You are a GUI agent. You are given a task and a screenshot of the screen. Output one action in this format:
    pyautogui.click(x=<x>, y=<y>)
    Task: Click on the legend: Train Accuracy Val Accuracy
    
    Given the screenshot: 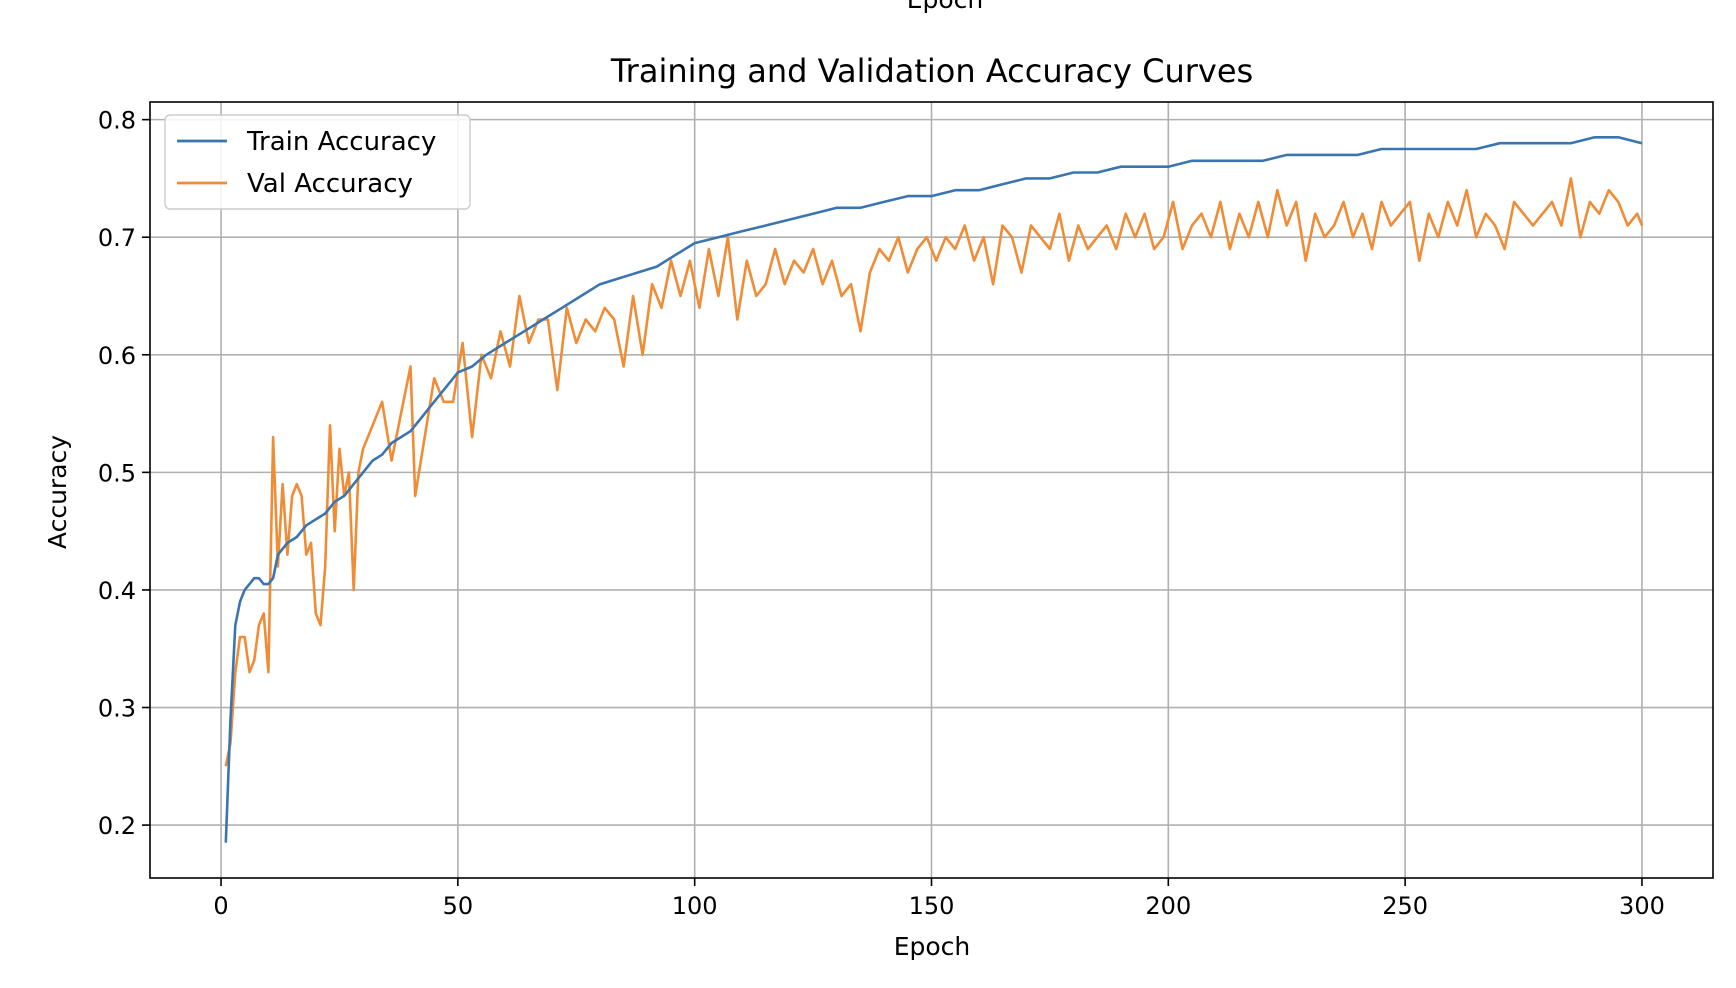 What is the action you would take?
    pyautogui.click(x=317, y=162)
    